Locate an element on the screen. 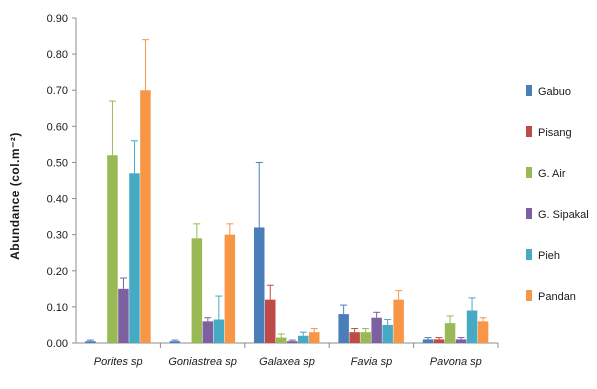  y-tick-label: 0.30 is located at coordinates (57, 236).